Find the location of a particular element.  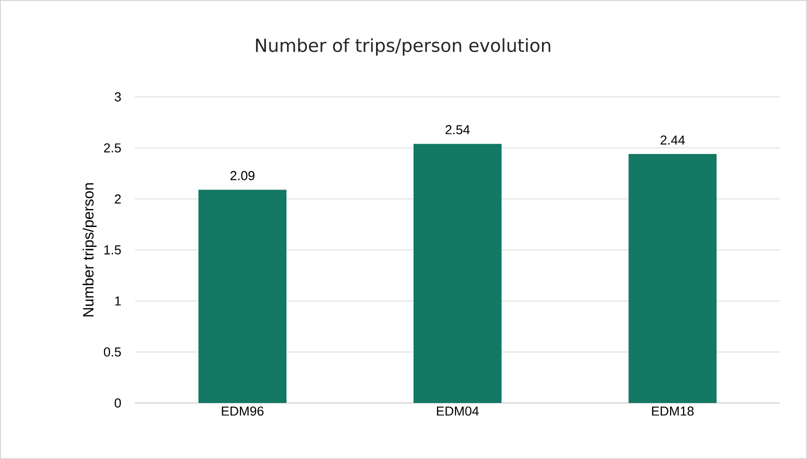

data-label: 2.09 is located at coordinates (242, 175).